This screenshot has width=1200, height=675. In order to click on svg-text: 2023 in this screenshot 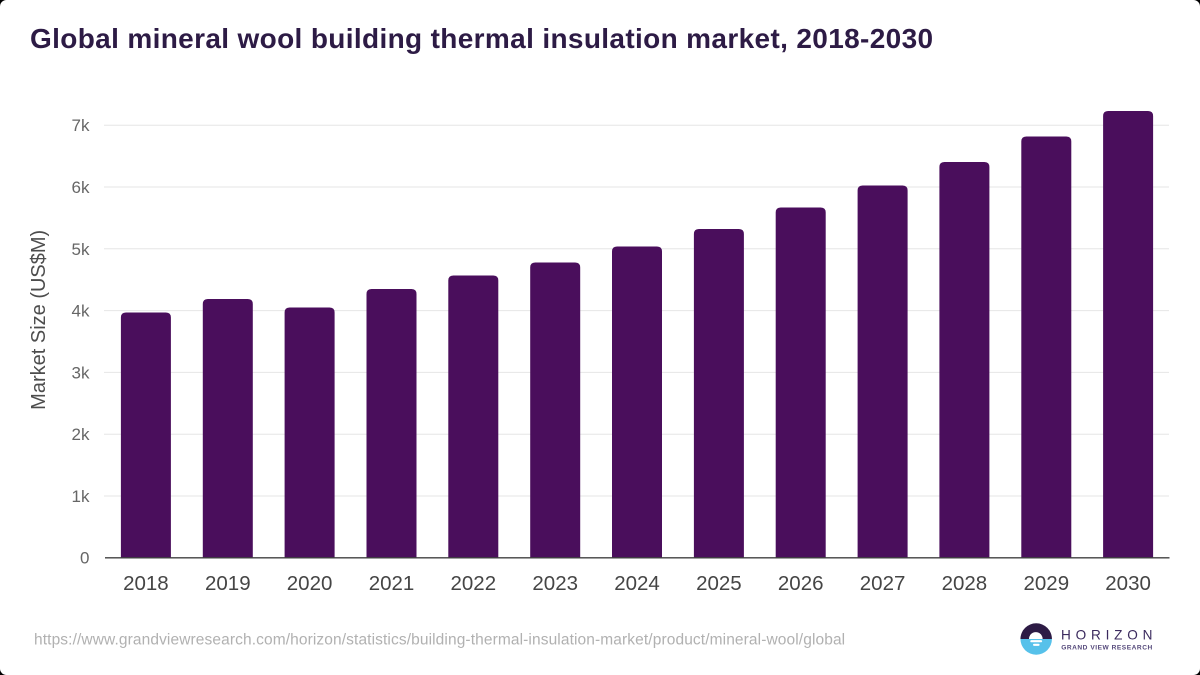, I will do `click(555, 583)`.